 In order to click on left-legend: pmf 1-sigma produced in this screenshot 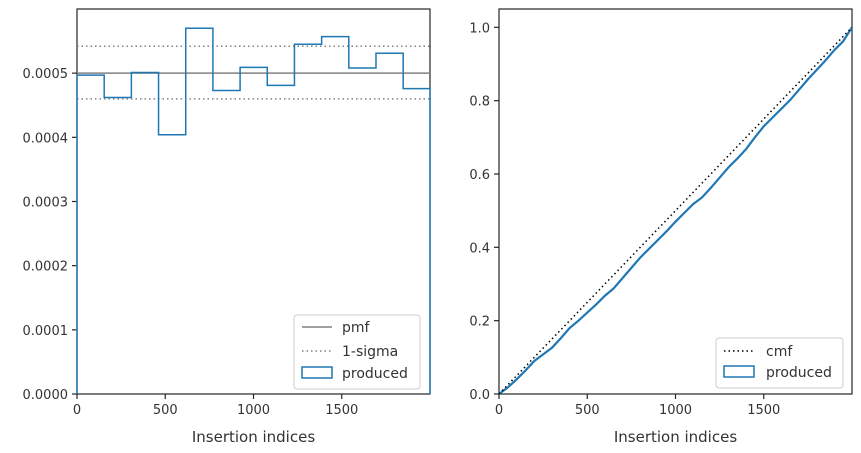, I will do `click(357, 352)`.